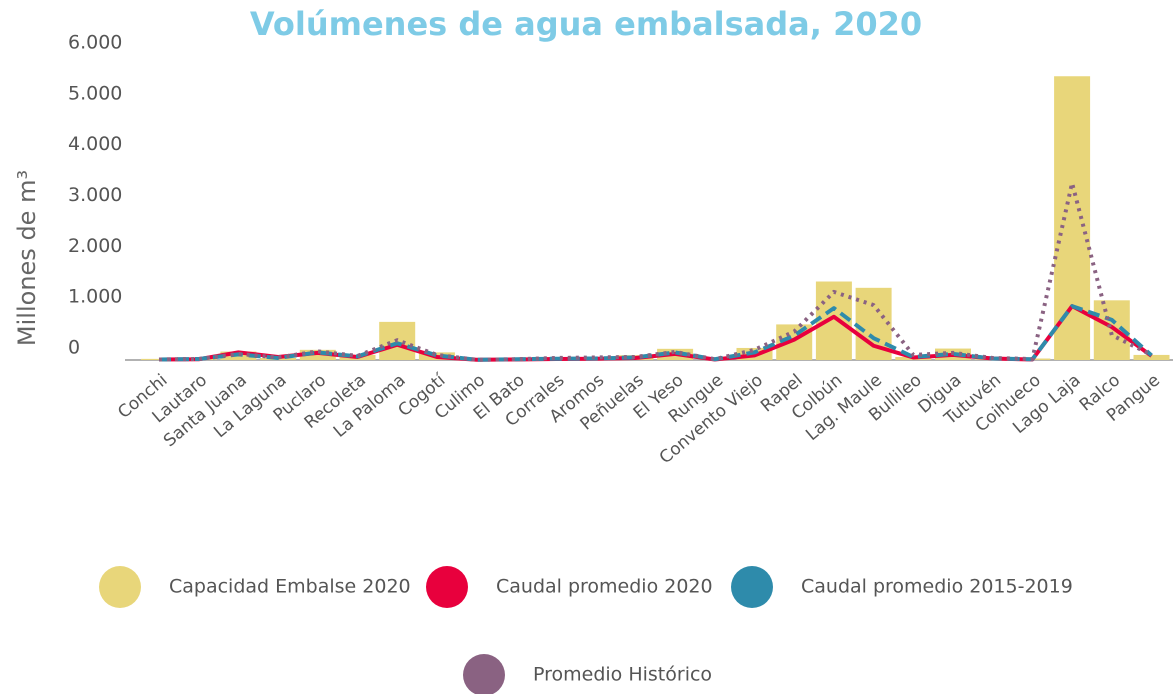 This screenshot has height=694, width=1173. Describe the element at coordinates (95, 93) in the screenshot. I see `y-tick-label: 5.000` at that location.